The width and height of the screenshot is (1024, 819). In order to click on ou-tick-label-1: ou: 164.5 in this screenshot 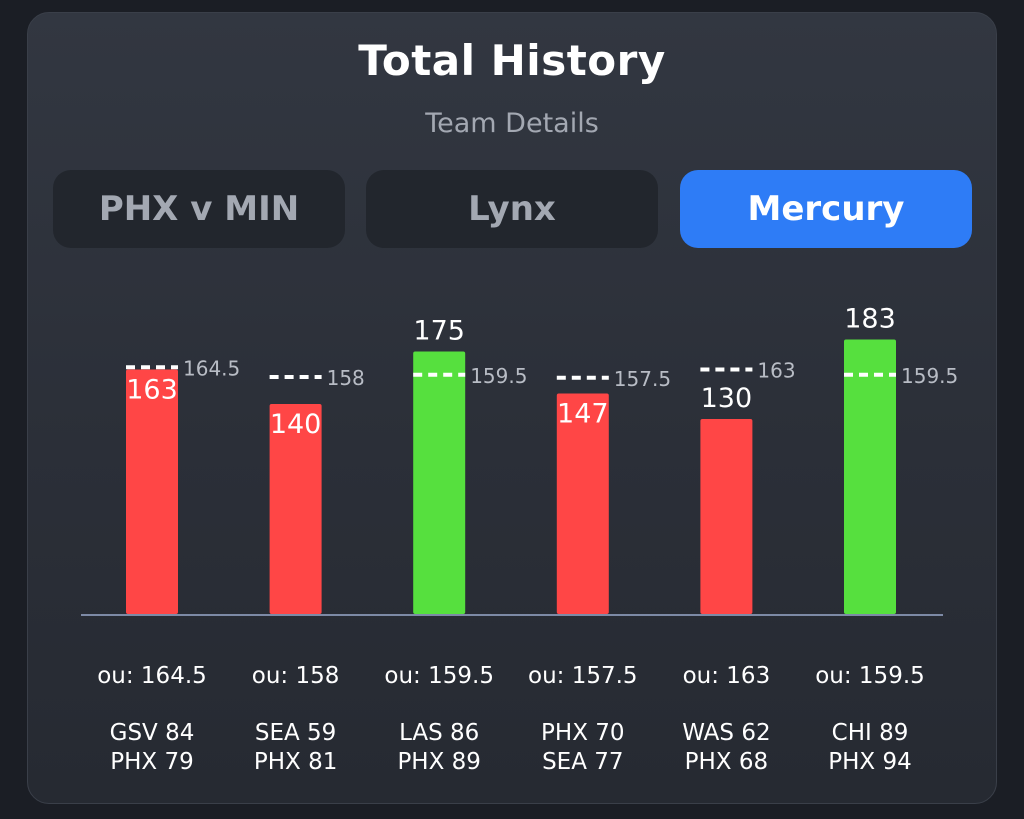, I will do `click(152, 676)`.